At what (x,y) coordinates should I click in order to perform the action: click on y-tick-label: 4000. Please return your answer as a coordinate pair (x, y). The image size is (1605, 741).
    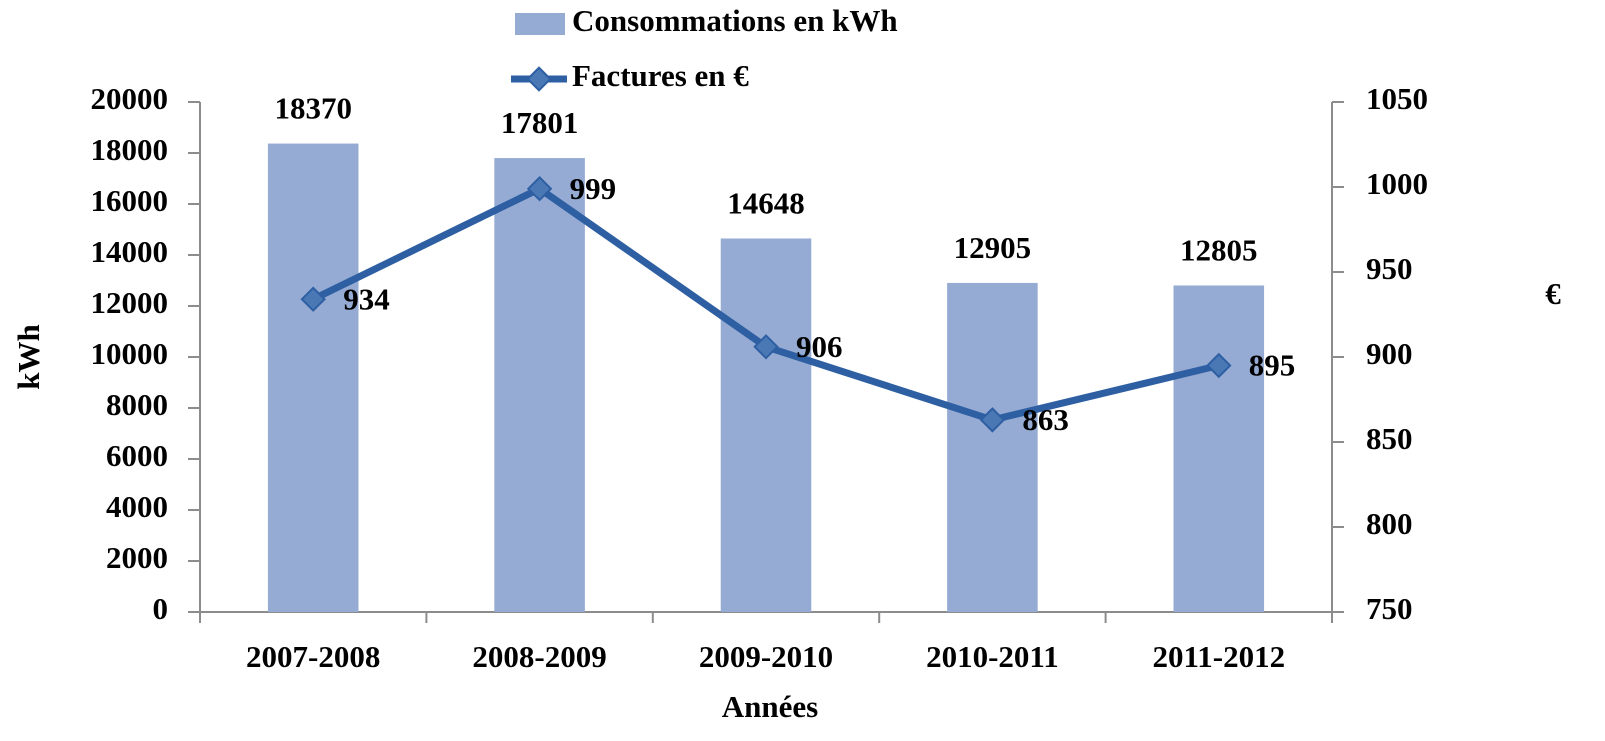
    Looking at the image, I should click on (137, 506).